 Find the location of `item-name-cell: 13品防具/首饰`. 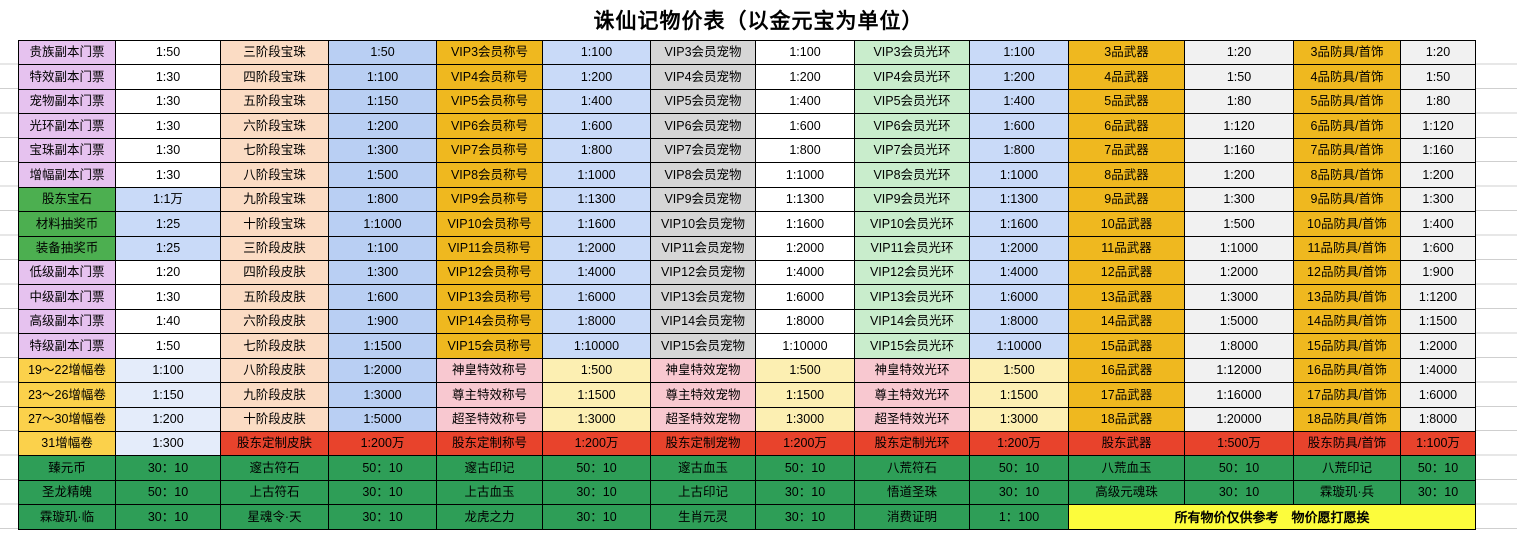

item-name-cell: 13品防具/首饰 is located at coordinates (1347, 297).